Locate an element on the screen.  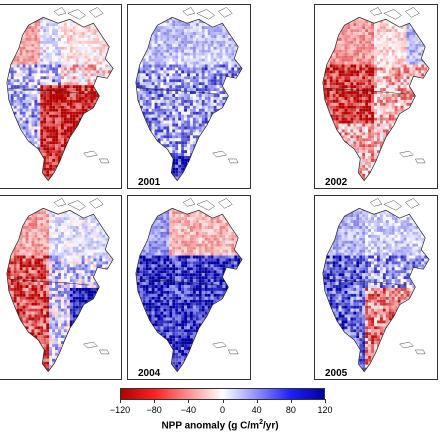
colorbar-tick-label: 40 is located at coordinates (256, 410).